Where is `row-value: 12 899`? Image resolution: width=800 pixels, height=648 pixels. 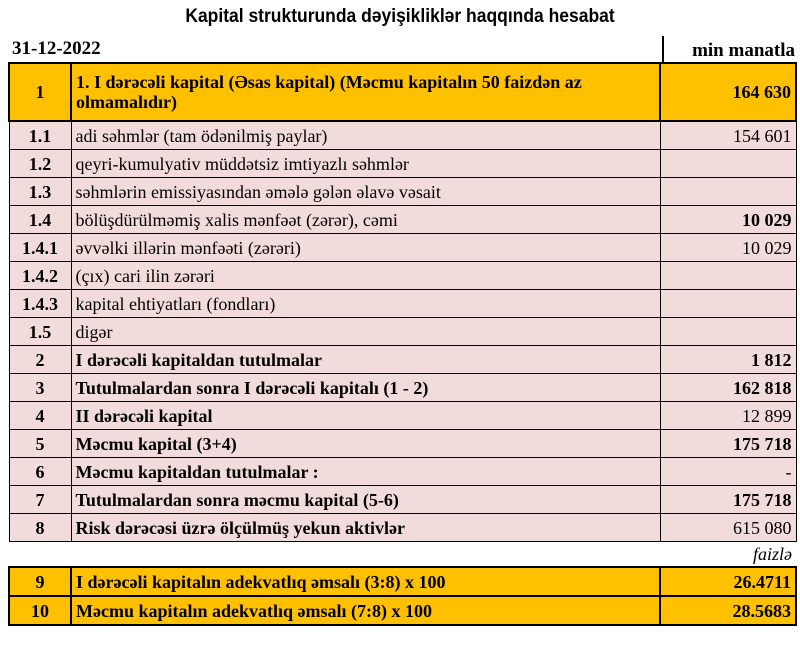 row-value: 12 899 is located at coordinates (728, 415).